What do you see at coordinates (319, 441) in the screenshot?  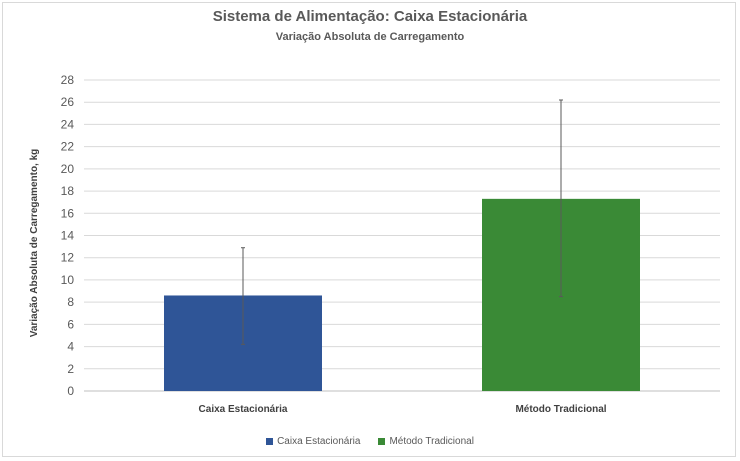 I see `legend-label-1: Caixa Estacionária` at bounding box center [319, 441].